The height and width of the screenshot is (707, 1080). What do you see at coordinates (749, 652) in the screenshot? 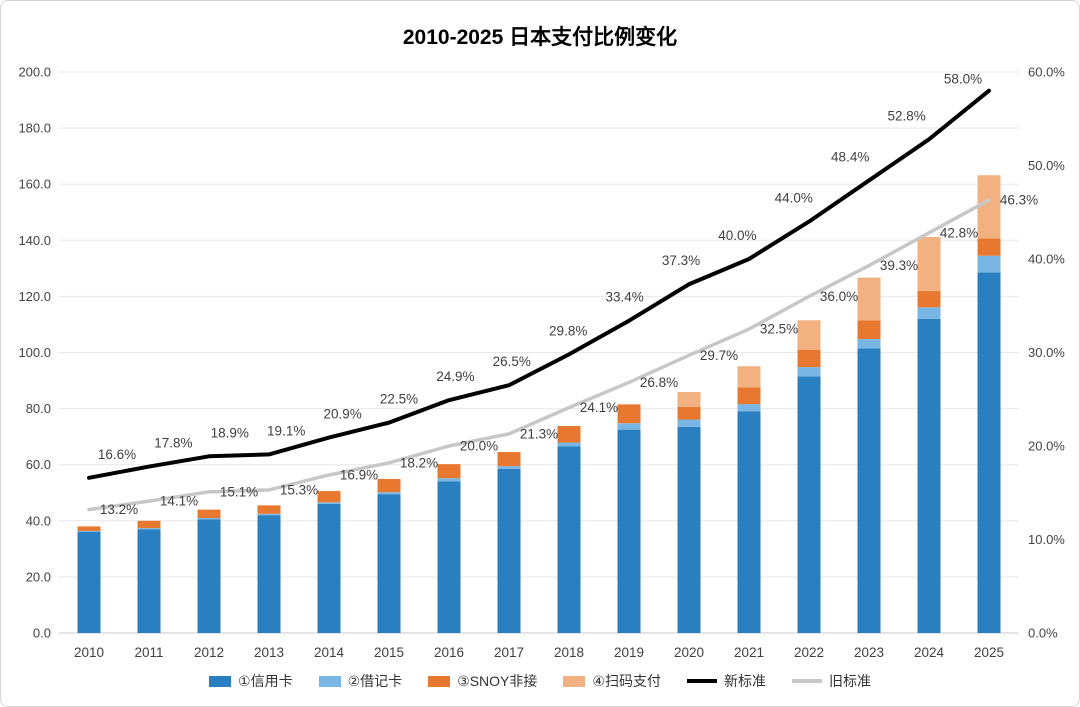
I see `axis-label: 2021` at bounding box center [749, 652].